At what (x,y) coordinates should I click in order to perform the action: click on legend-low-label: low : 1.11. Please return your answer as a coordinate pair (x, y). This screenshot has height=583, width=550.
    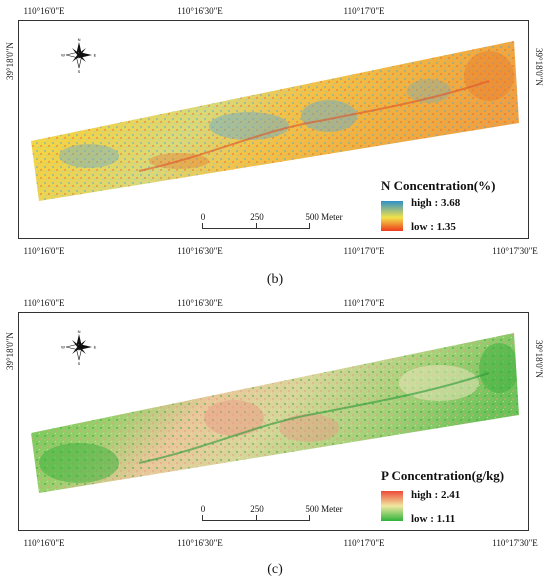
    Looking at the image, I should click on (433, 519).